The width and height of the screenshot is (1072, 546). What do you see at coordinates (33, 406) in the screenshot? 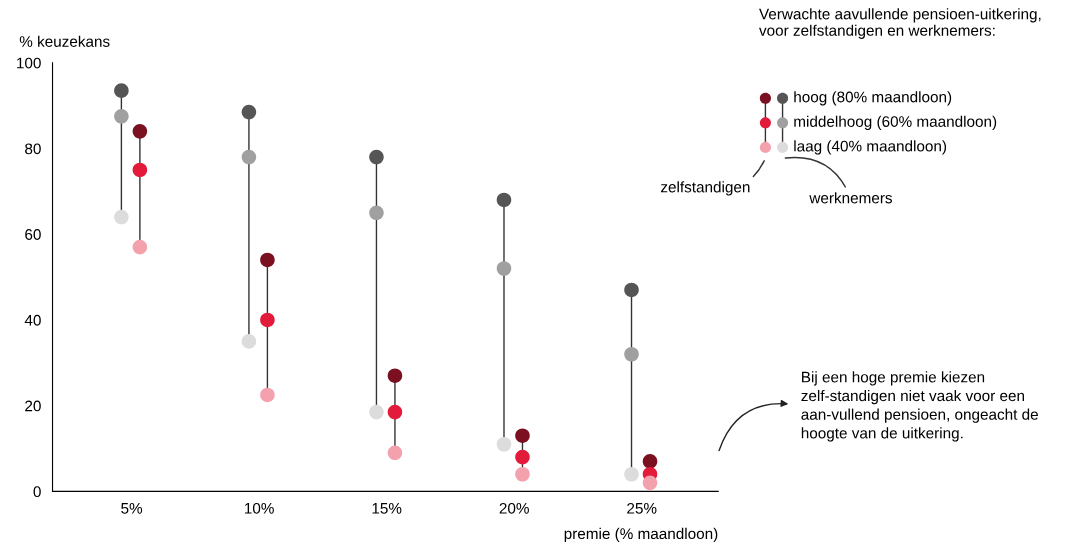
I see `y-tick-label: 20` at bounding box center [33, 406].